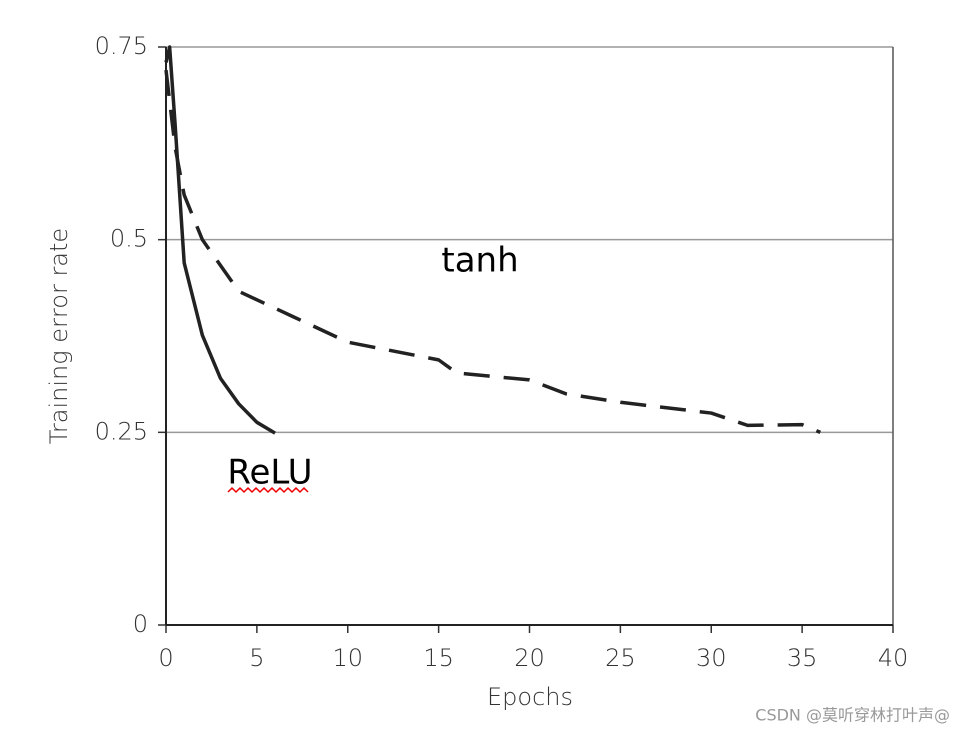 This screenshot has width=966, height=736. Describe the element at coordinates (529, 658) in the screenshot. I see `x-tick-label: 20` at that location.